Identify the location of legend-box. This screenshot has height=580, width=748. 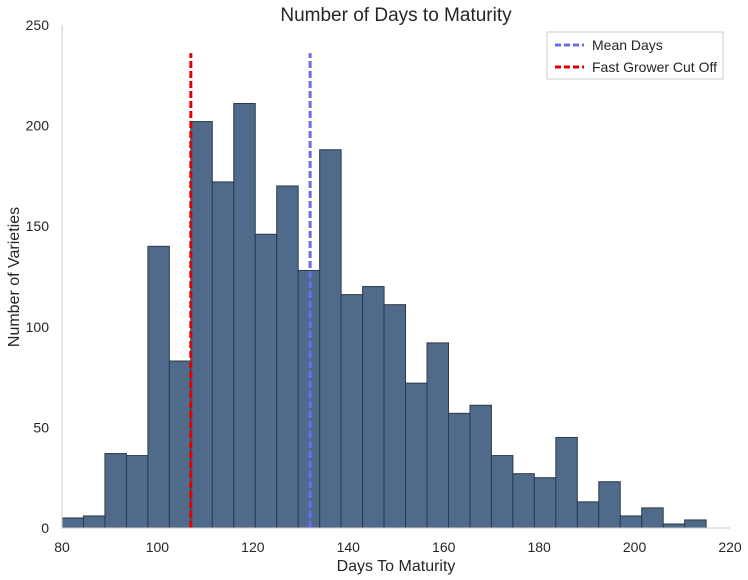
(635, 55).